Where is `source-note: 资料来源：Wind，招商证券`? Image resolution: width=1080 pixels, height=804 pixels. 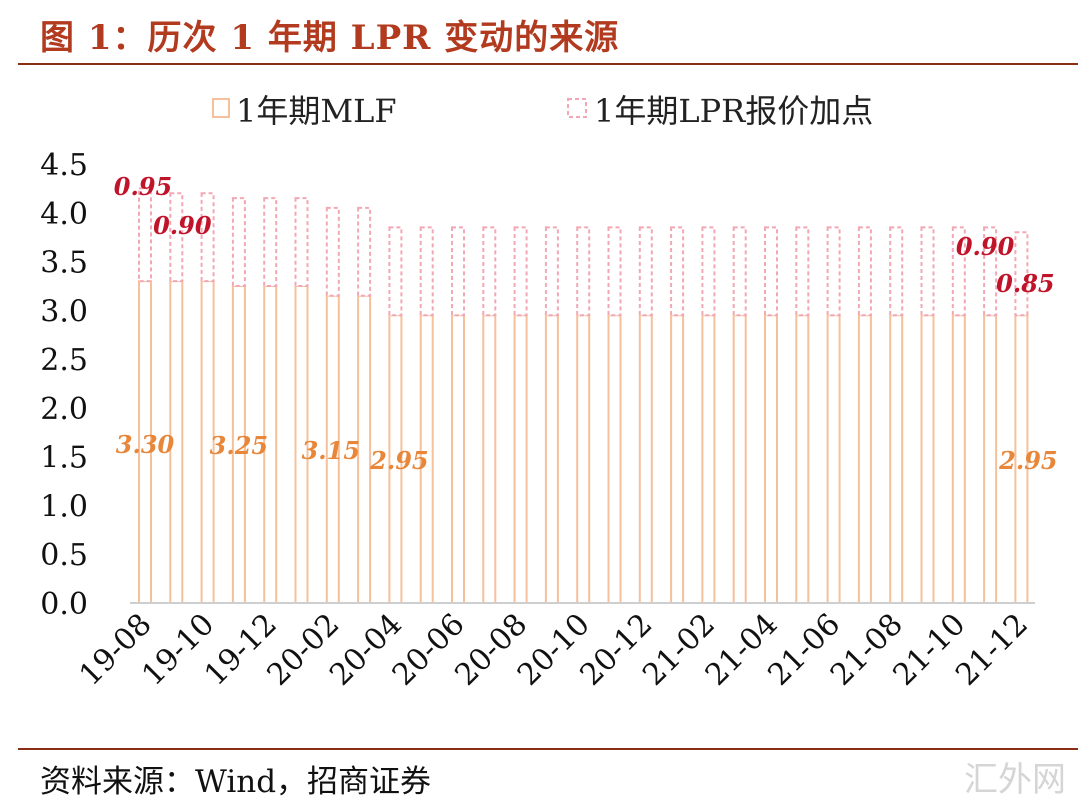
source-note: 资料来源：Wind，招商证券 is located at coordinates (236, 782).